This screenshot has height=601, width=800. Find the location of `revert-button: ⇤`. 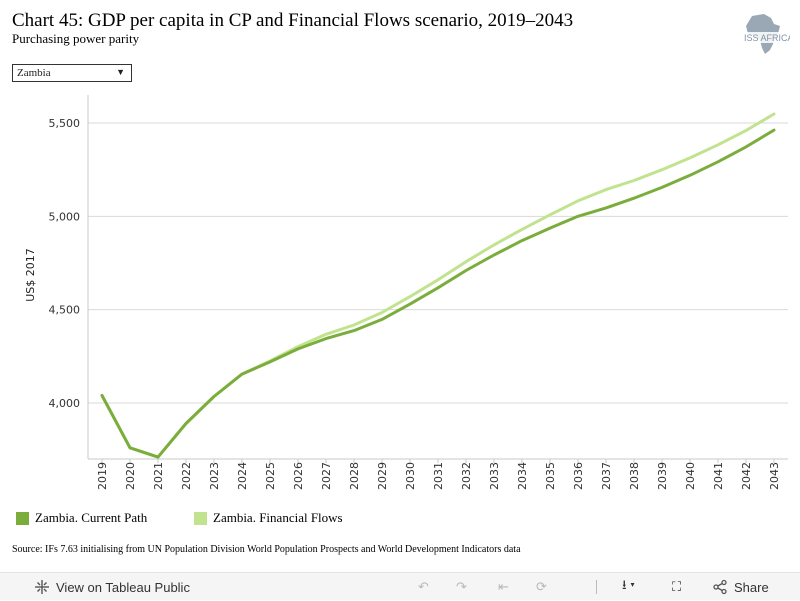

revert-button: ⇤ is located at coordinates (503, 587).